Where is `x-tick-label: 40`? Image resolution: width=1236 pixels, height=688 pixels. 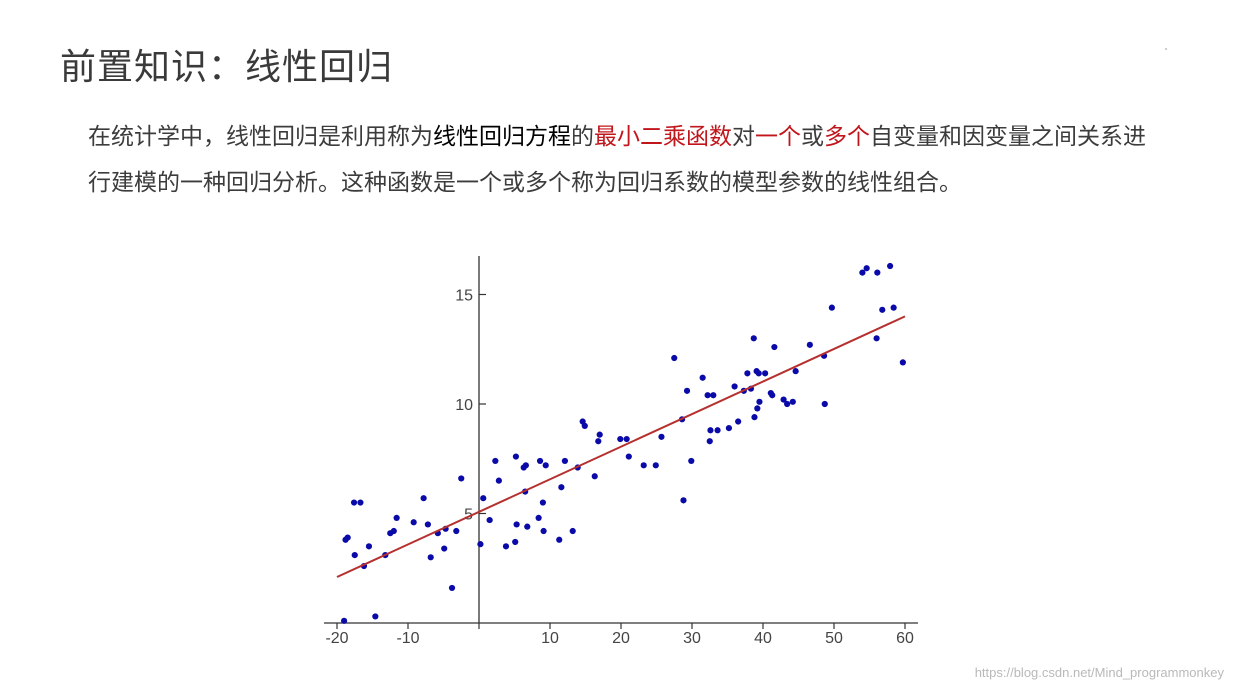 x-tick-label: 40 is located at coordinates (763, 638).